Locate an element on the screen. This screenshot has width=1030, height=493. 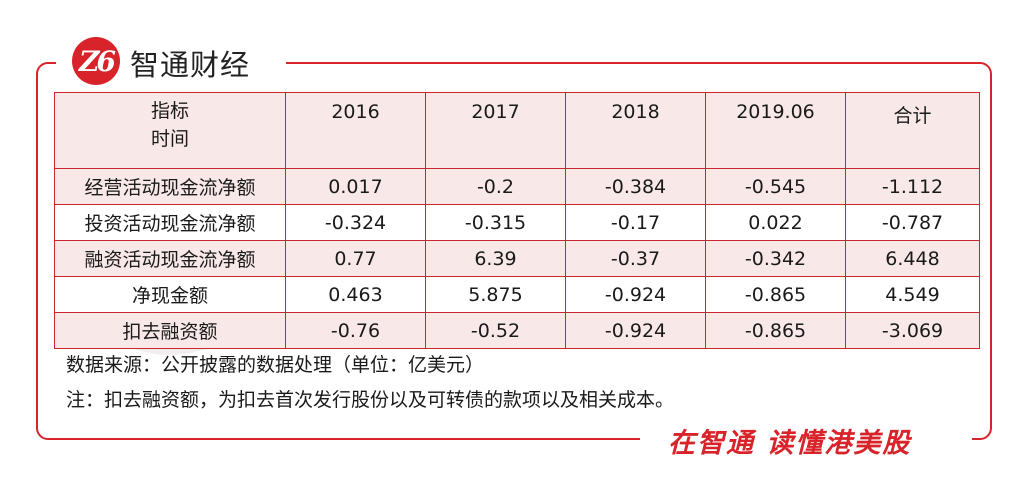
table-cell: -0.384 is located at coordinates (635, 186).